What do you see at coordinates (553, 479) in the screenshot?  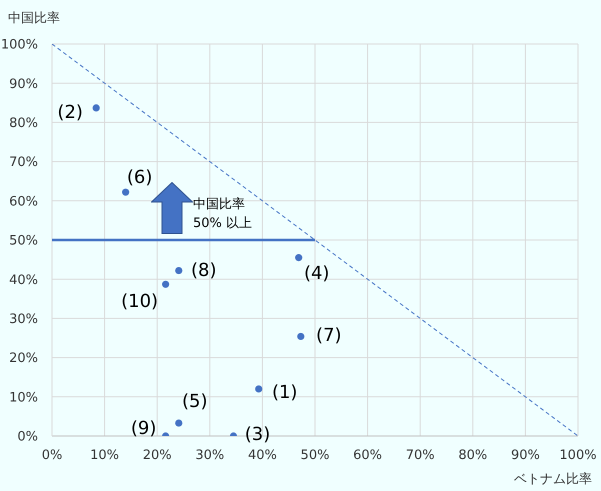 I see `x-axis-title: ベトナム比率` at bounding box center [553, 479].